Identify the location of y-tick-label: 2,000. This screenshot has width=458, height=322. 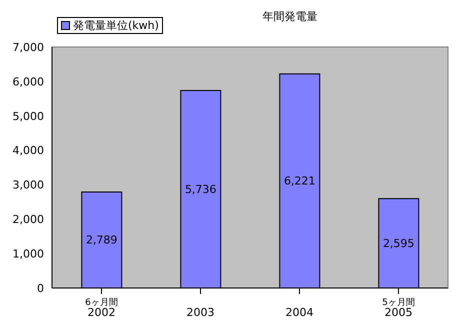
(28, 219).